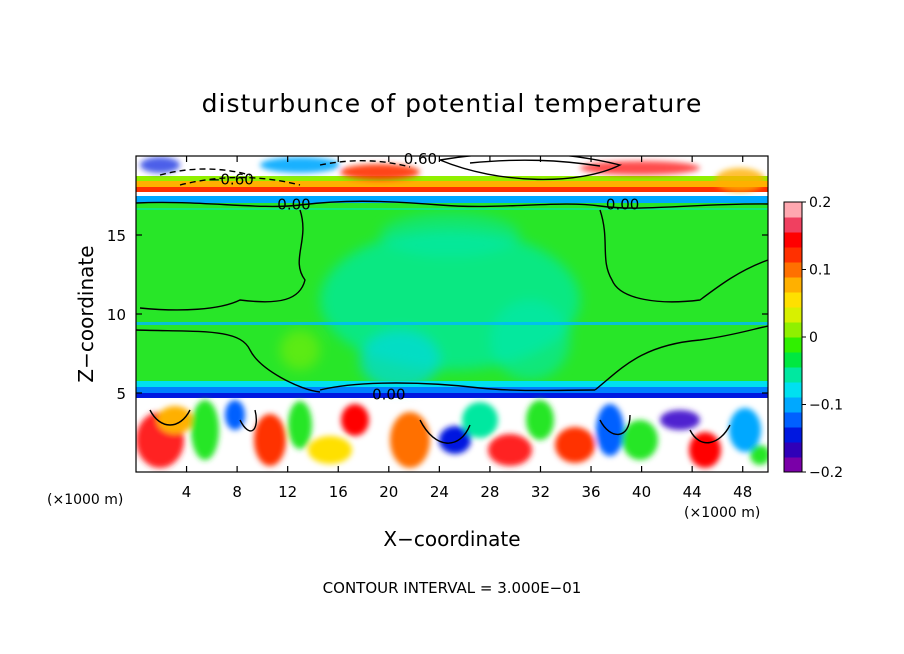 This screenshot has width=904, height=654. I want to click on chart-title: disturbunce of potential temperature, so click(452, 103).